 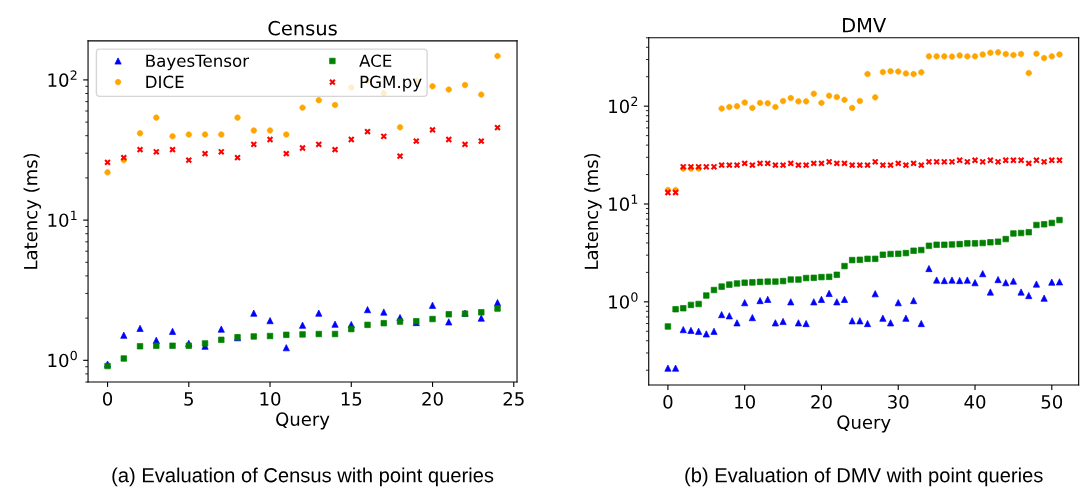 I want to click on legend-label: ACE, so click(x=375, y=61).